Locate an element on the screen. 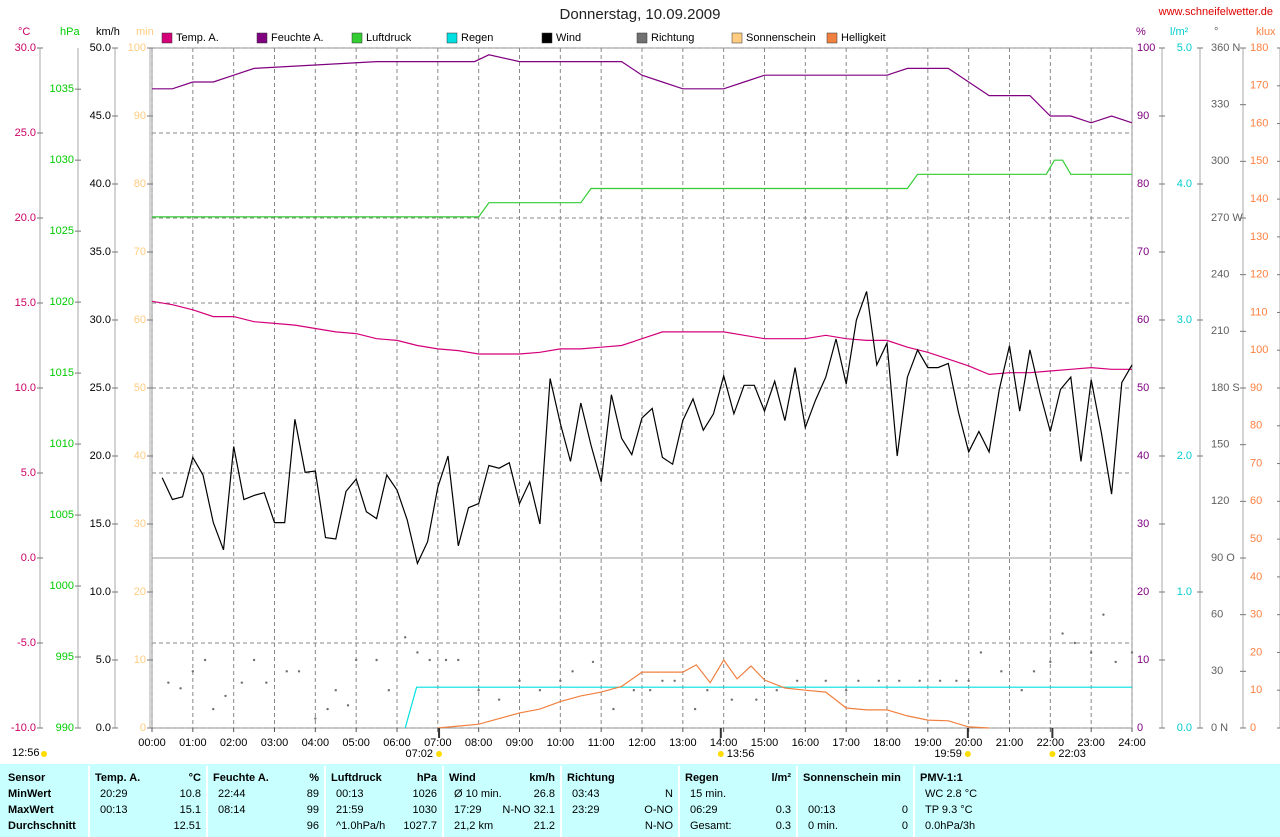 The width and height of the screenshot is (1280, 837). stats-cell: 0 is located at coordinates (905, 810).